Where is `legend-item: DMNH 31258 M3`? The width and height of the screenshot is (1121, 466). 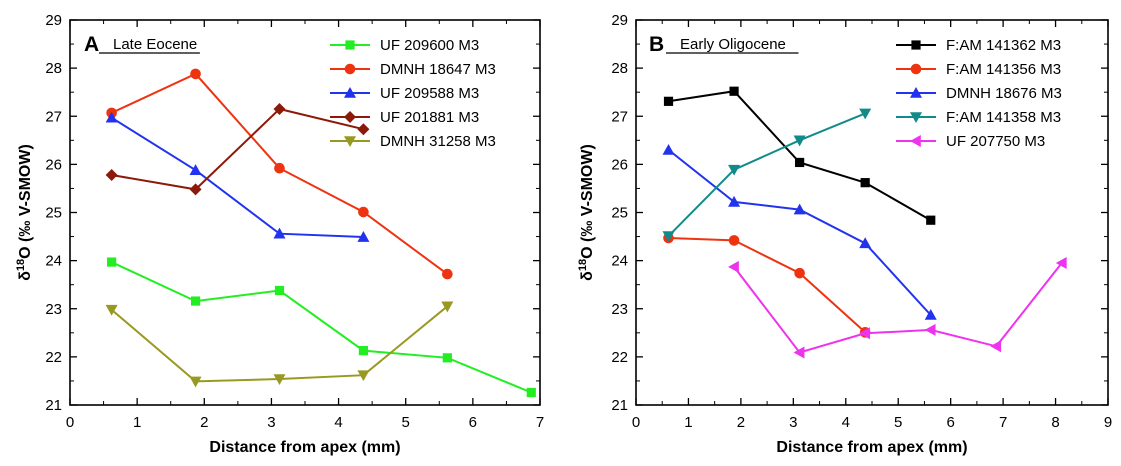 legend-item: DMNH 31258 M3 is located at coordinates (413, 141).